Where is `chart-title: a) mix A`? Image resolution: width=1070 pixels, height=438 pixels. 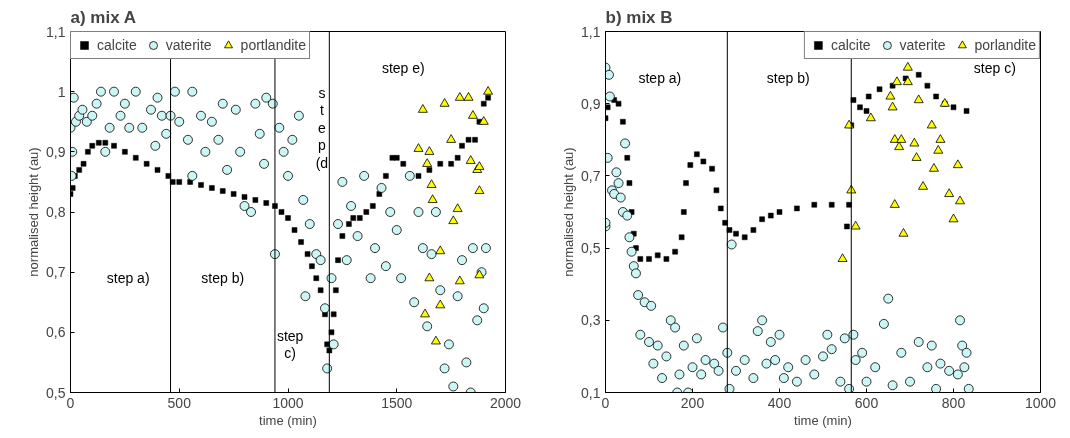 chart-title: a) mix A is located at coordinates (103, 17).